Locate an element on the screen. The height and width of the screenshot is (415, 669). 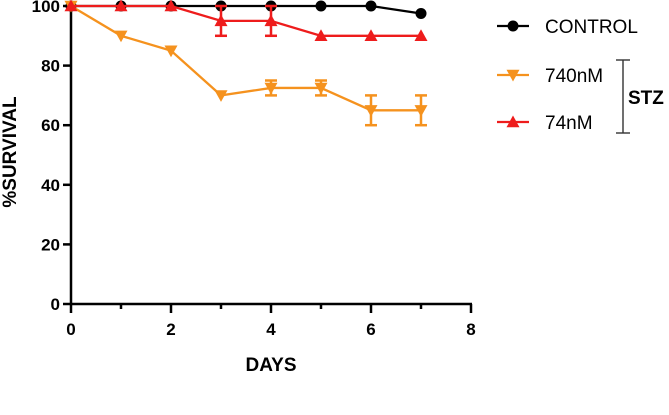
legend-marker-74nm is located at coordinates (513, 121).